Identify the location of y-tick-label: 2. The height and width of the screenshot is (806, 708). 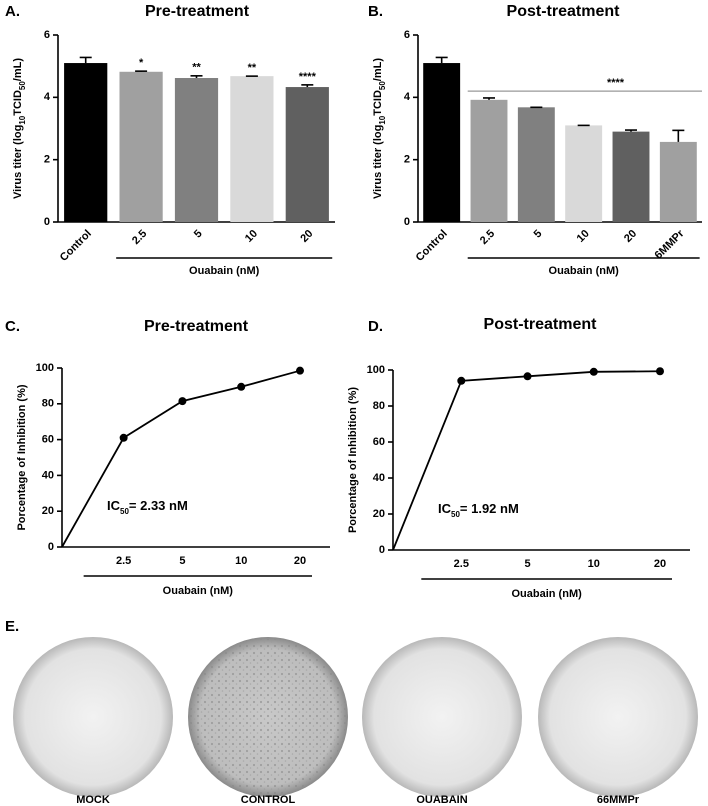
(47, 160).